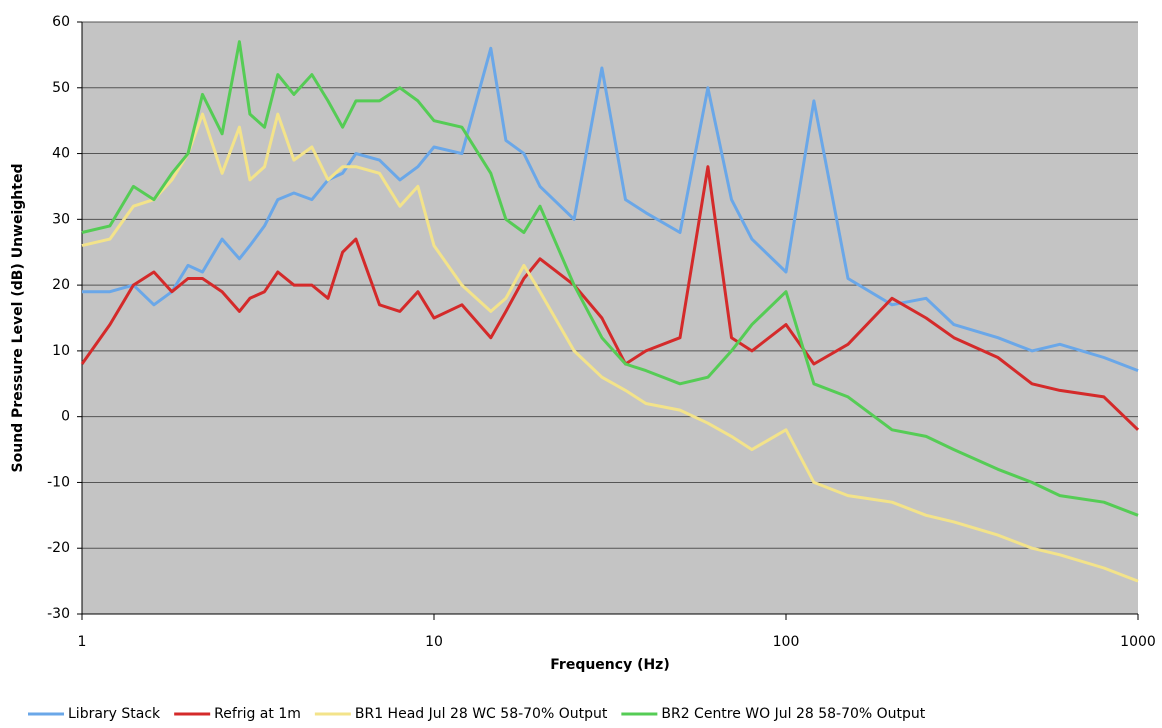 The width and height of the screenshot is (1162, 728). What do you see at coordinates (481, 714) in the screenshot?
I see `legend-label: BR1 Head Jul 28 WC 58-70% Output` at bounding box center [481, 714].